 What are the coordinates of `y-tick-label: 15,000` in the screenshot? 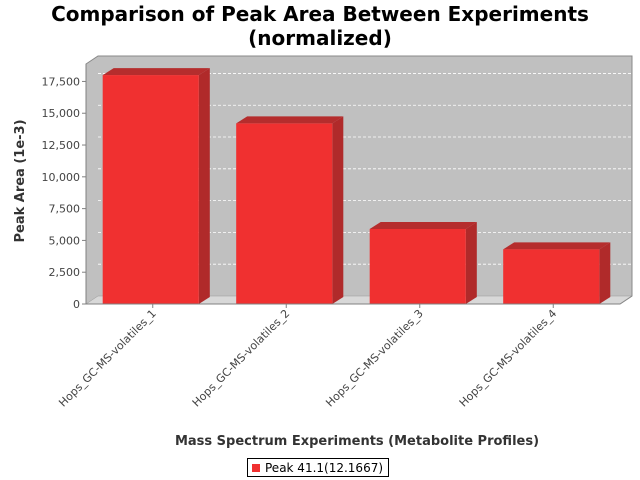 It's located at (61, 113).